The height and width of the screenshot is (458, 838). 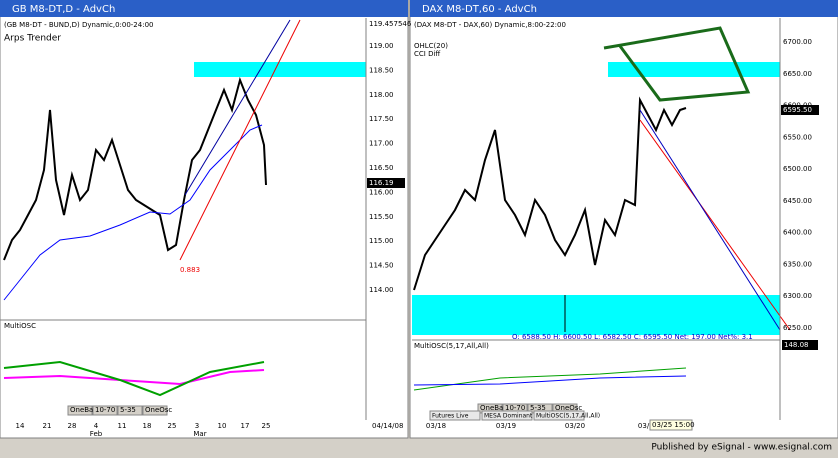 What do you see at coordinates (381, 168) in the screenshot?
I see `price-label: 116.50` at bounding box center [381, 168].